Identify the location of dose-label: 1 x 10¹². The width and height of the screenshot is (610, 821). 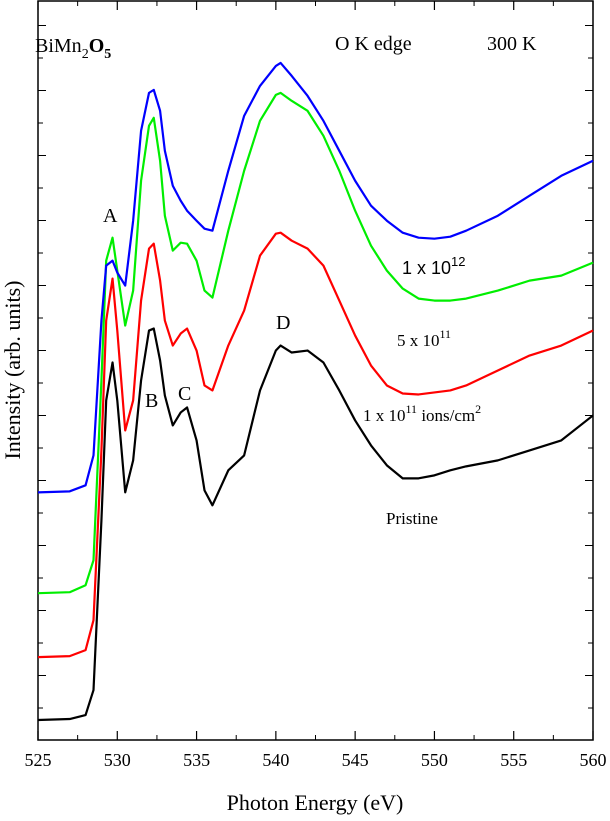
(434, 266).